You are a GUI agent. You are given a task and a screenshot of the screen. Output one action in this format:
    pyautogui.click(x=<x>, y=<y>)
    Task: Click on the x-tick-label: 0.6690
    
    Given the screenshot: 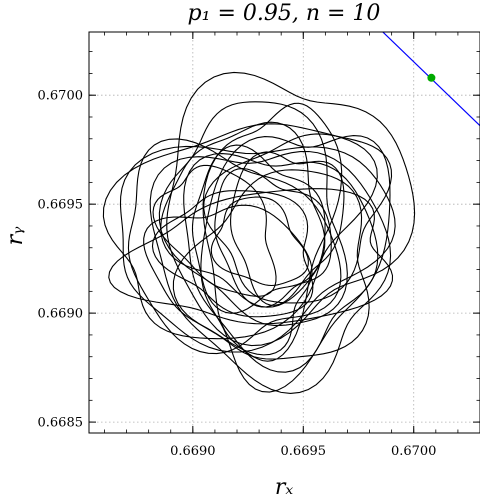 What is the action you would take?
    pyautogui.click(x=193, y=451)
    